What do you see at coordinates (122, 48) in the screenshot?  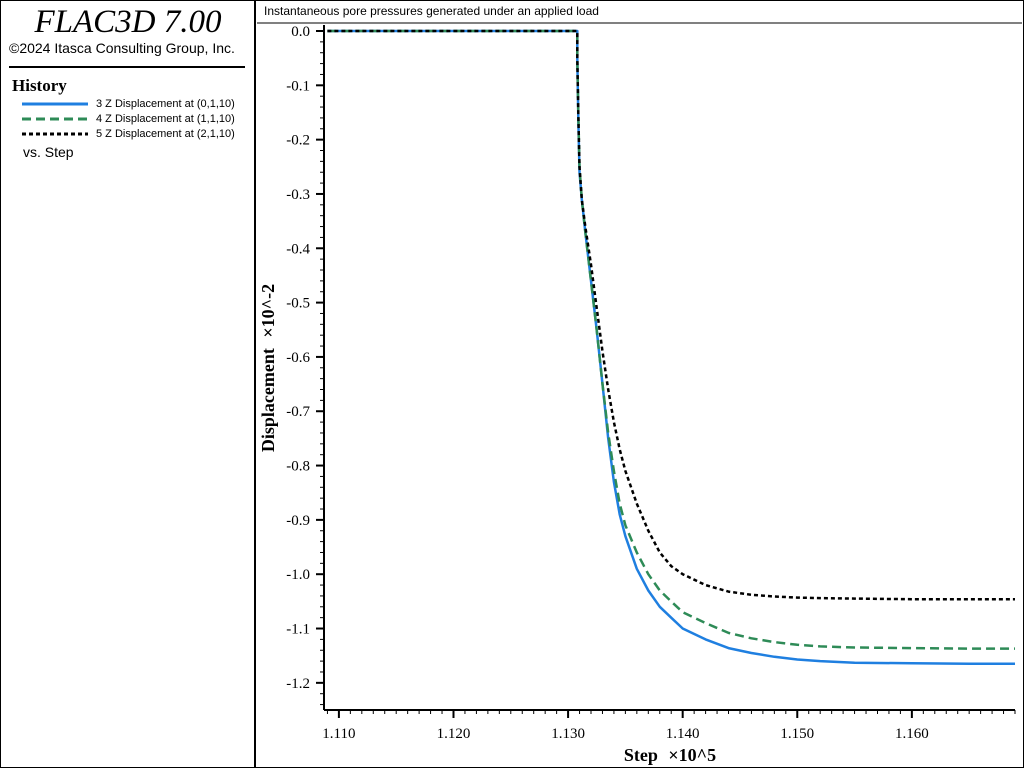 I see `copyright-text: ©2024 Itasca Consulting Group, Inc.` at bounding box center [122, 48].